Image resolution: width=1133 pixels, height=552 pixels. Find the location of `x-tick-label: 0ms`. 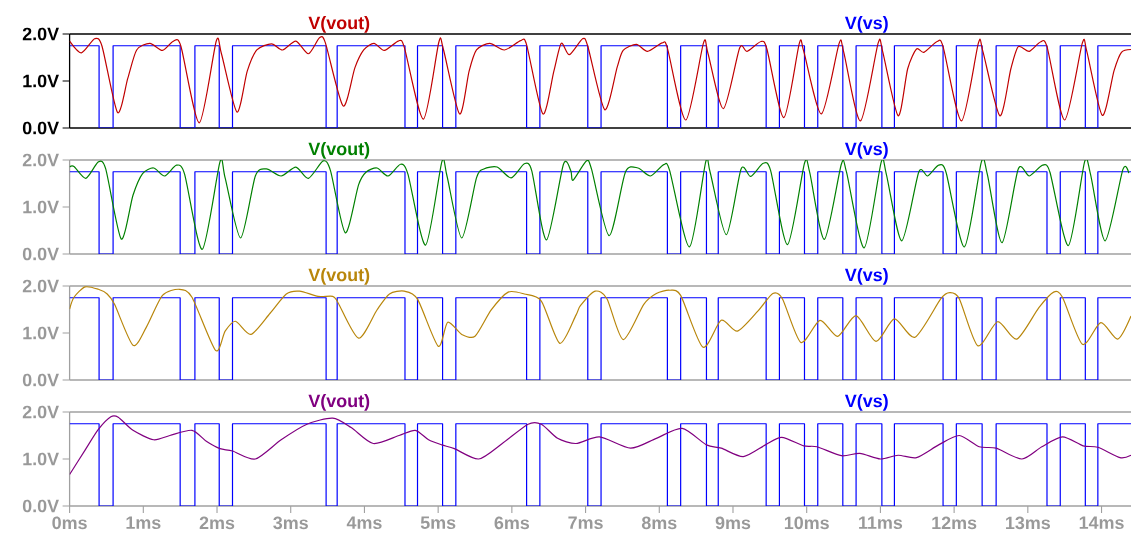

x-tick-label: 0ms is located at coordinates (69, 523).